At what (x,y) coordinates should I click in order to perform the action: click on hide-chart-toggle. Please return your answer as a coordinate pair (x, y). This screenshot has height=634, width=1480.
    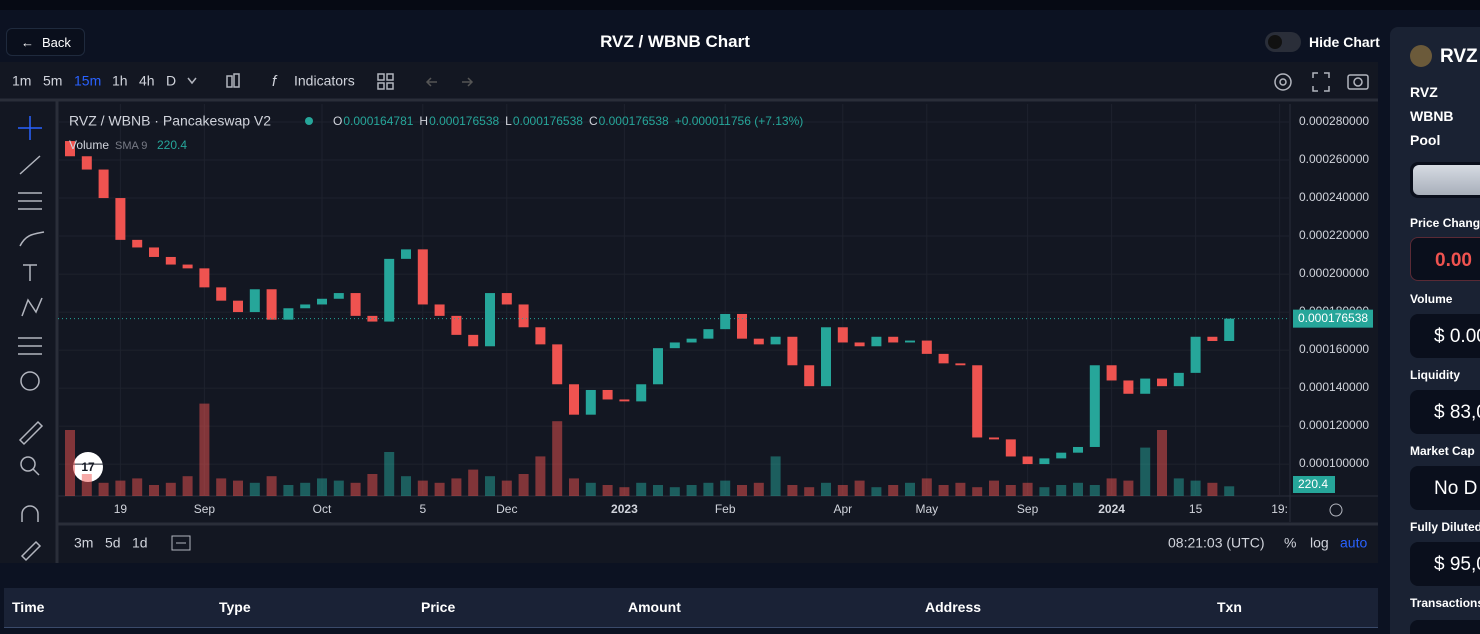
    Looking at the image, I should click on (1283, 42).